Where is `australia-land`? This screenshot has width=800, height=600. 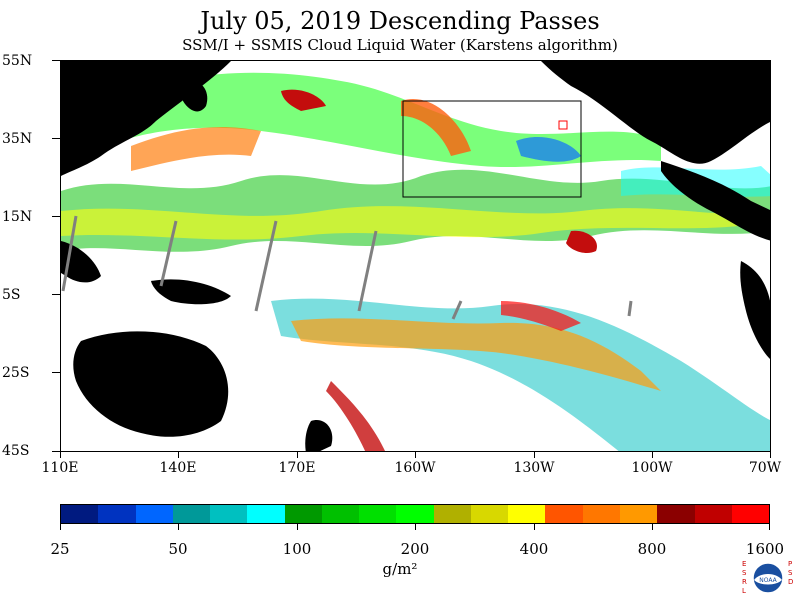
australia-land is located at coordinates (151, 384).